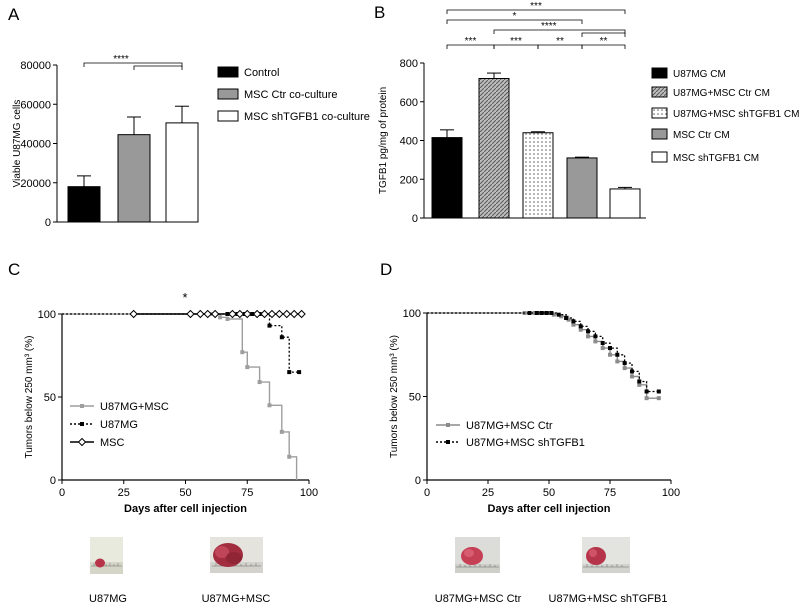 The image size is (800, 606). I want to click on y-axis-label: TGFB1 pg/mg of protein, so click(383, 140).